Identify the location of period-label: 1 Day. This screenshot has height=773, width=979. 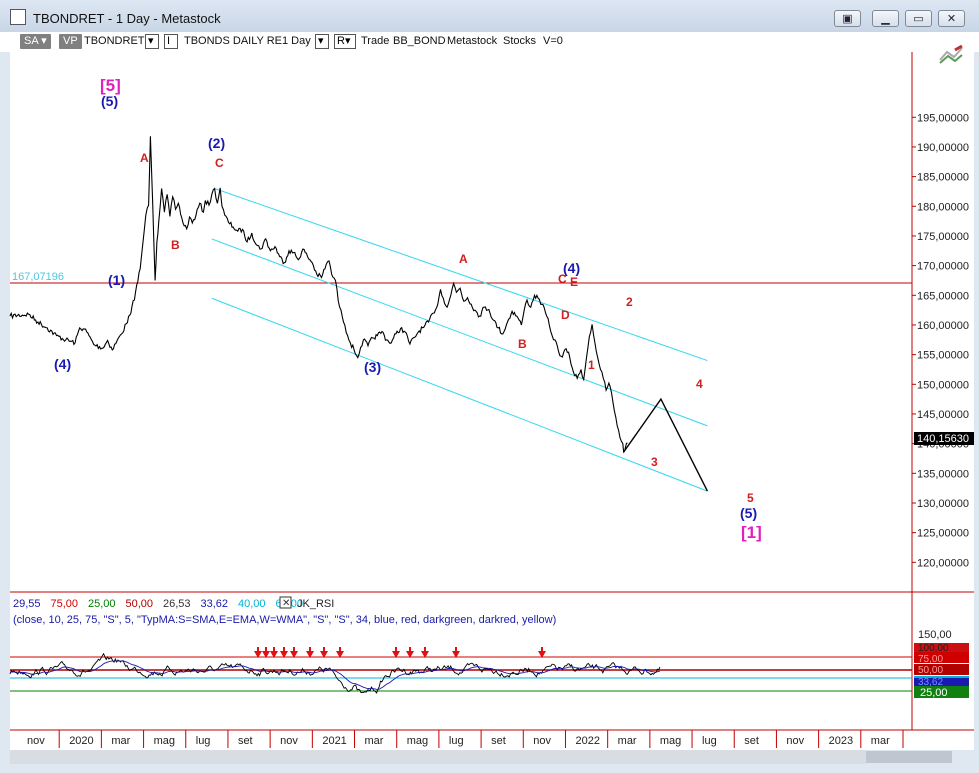
(296, 41).